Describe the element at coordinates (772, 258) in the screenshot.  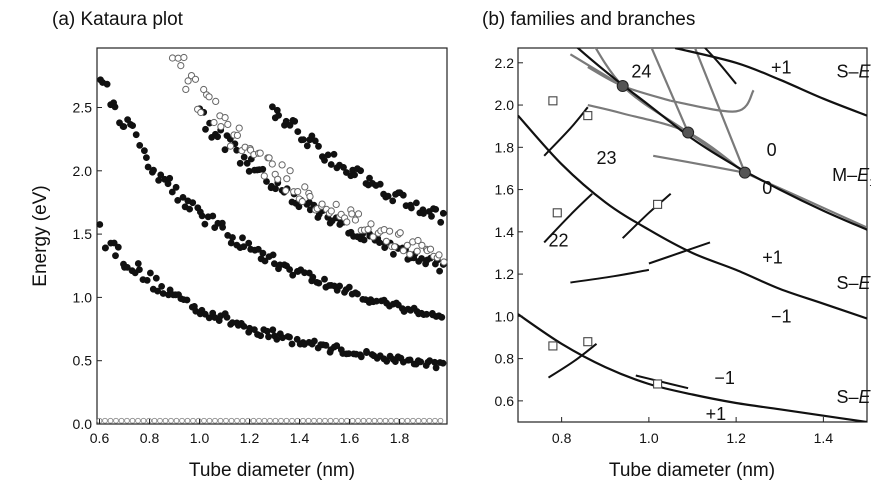
I see `annotation-label: +1` at that location.